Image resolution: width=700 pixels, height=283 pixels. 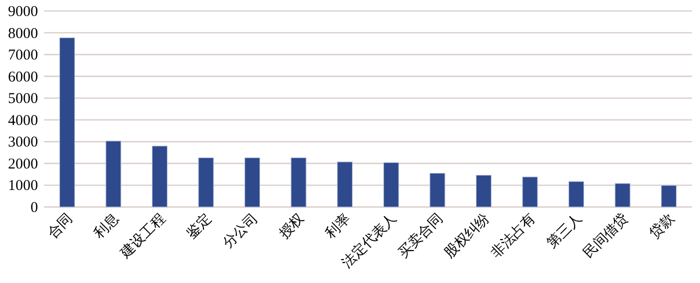 What do you see at coordinates (60, 226) in the screenshot?
I see `x-tick-label: 合同` at bounding box center [60, 226].